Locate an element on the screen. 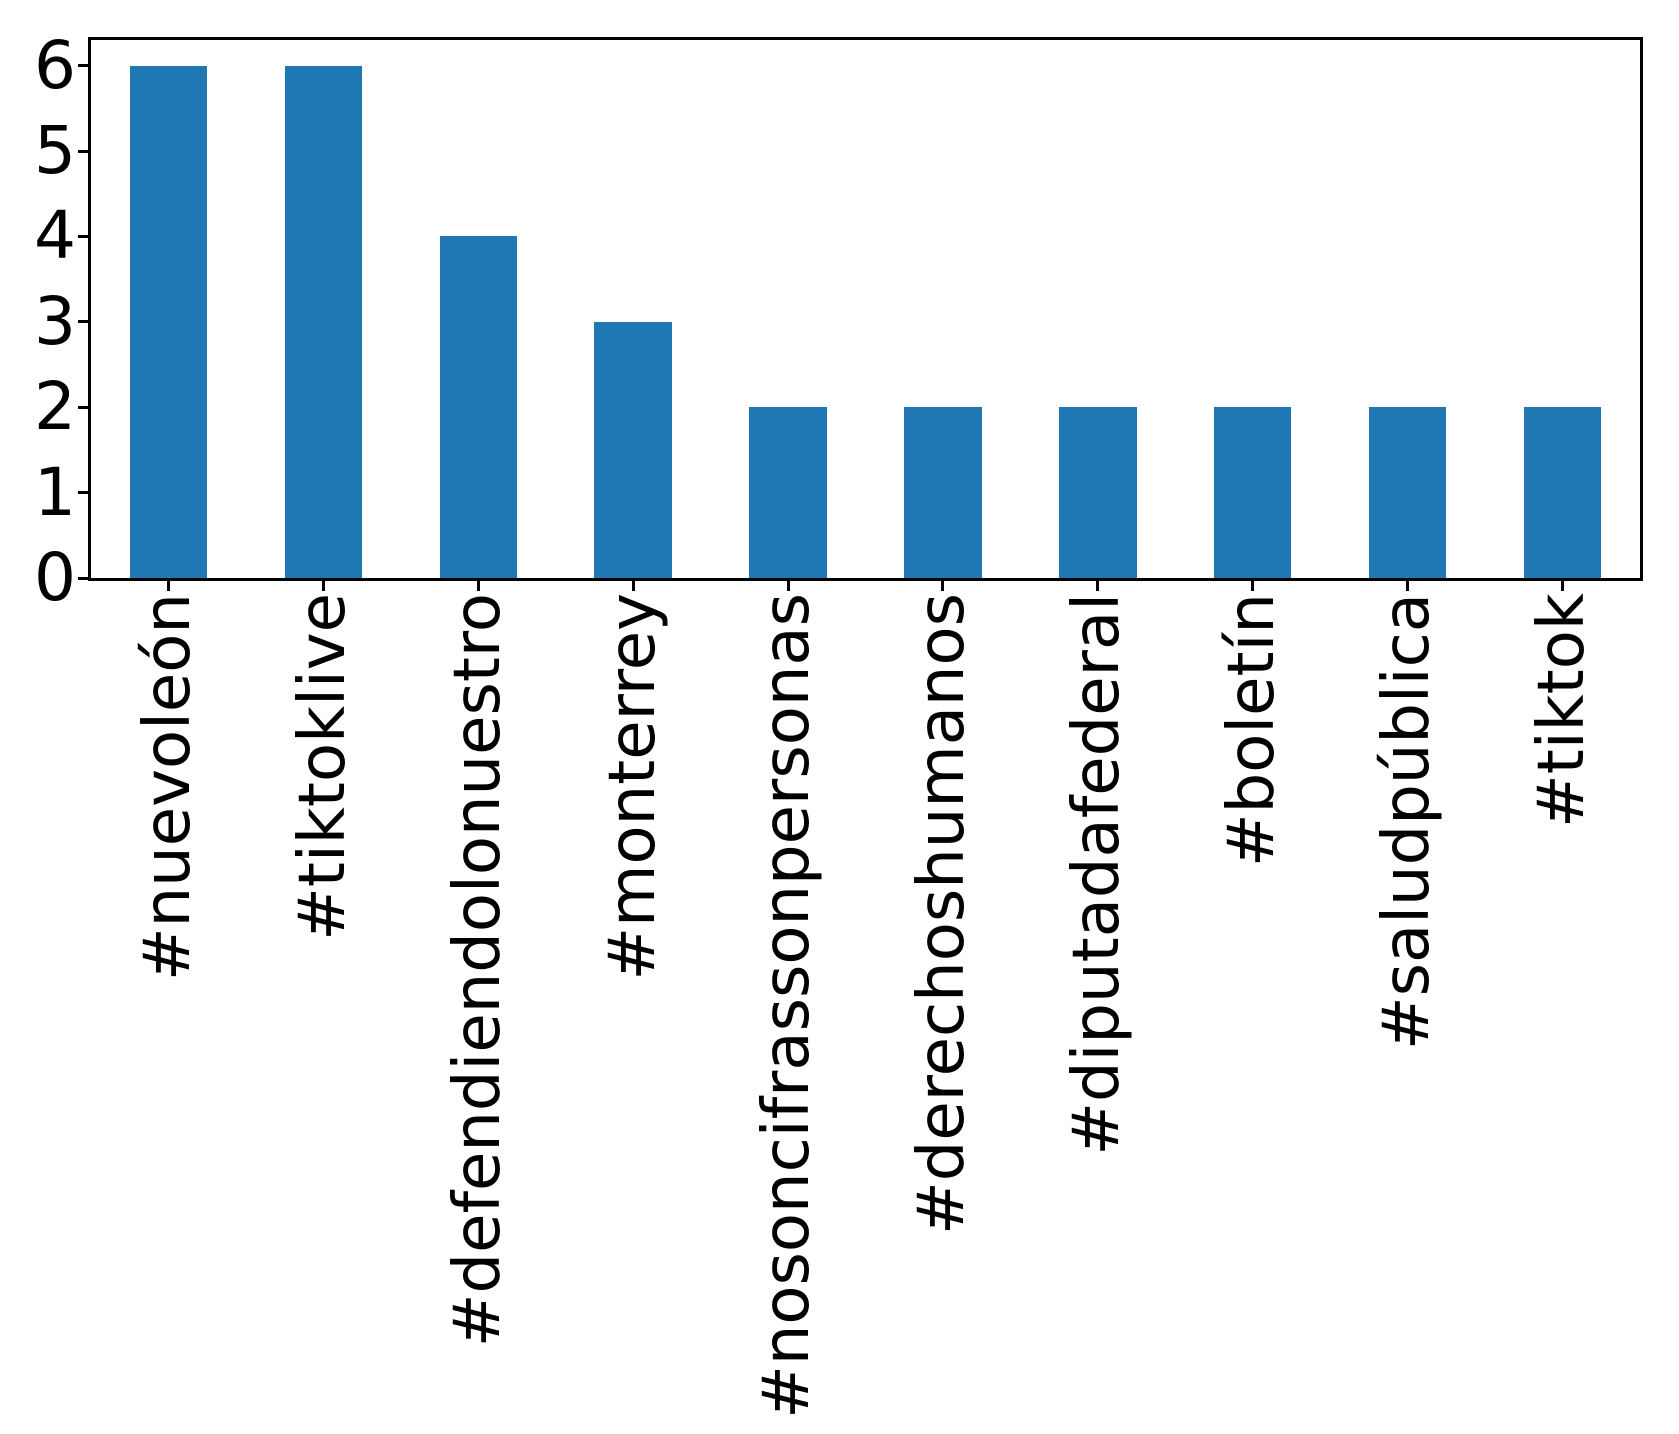  x-tick-label: #tiktoklive is located at coordinates (322, 767).